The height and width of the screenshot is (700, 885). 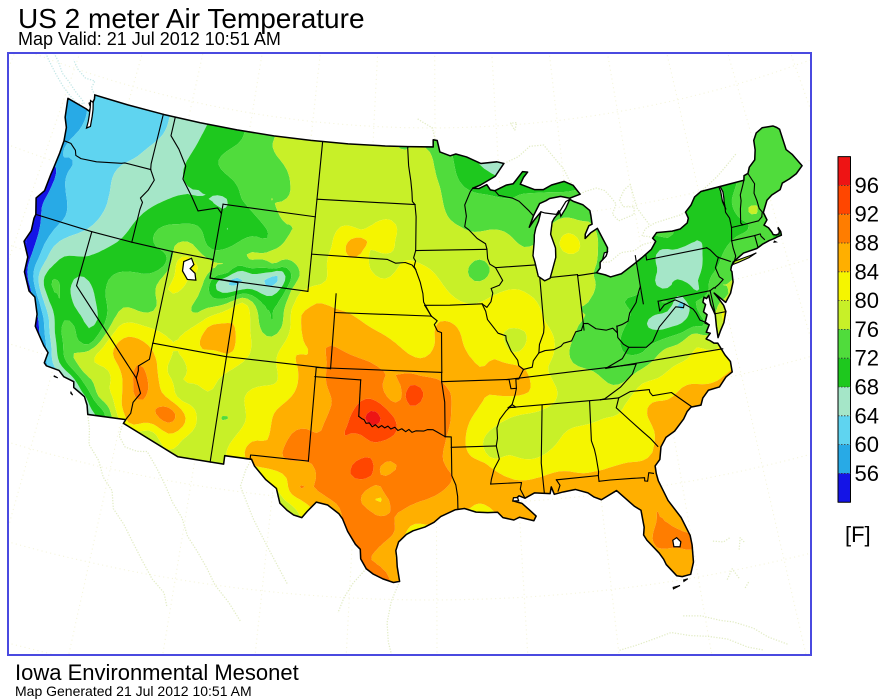 I want to click on svg-text: 56, so click(x=867, y=473).